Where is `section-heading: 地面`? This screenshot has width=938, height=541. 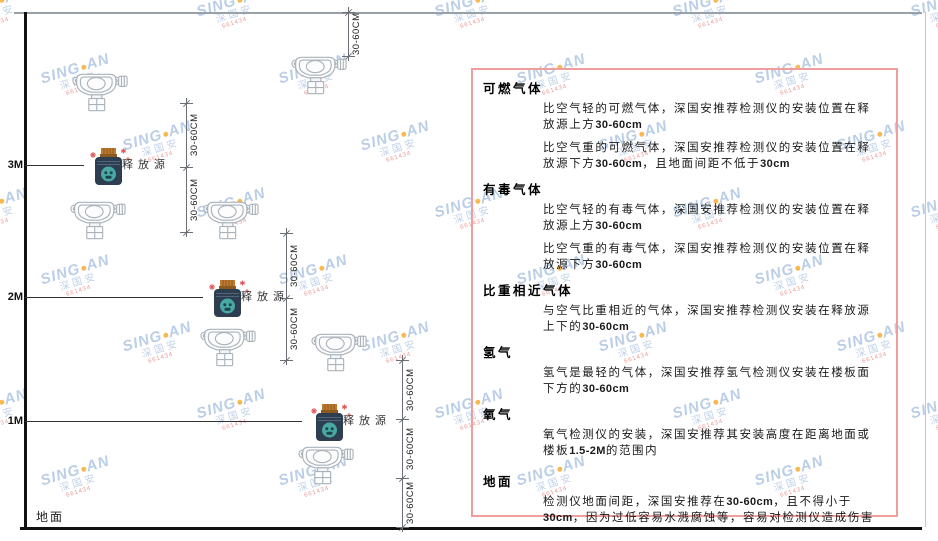
section-heading: 地面 is located at coordinates (498, 482).